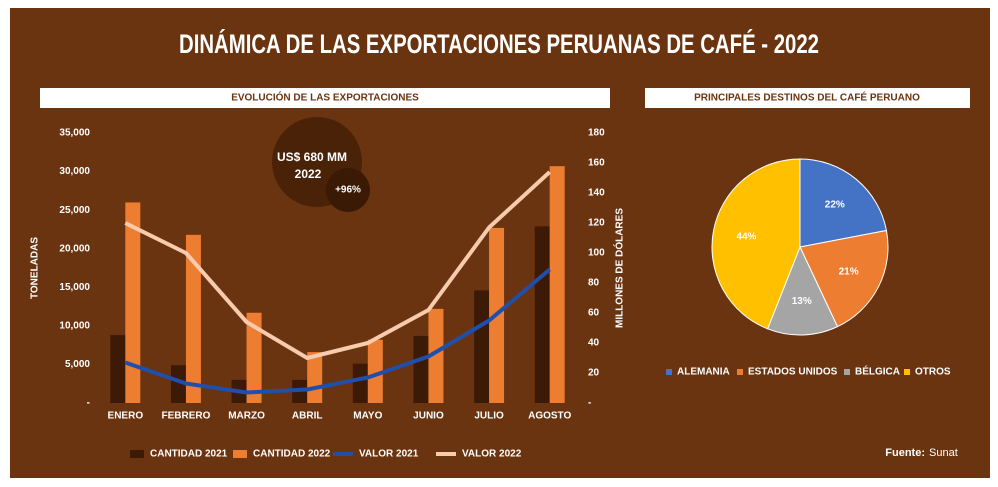  What do you see at coordinates (594, 313) in the screenshot?
I see `y2-tick-label: 60` at bounding box center [594, 313].